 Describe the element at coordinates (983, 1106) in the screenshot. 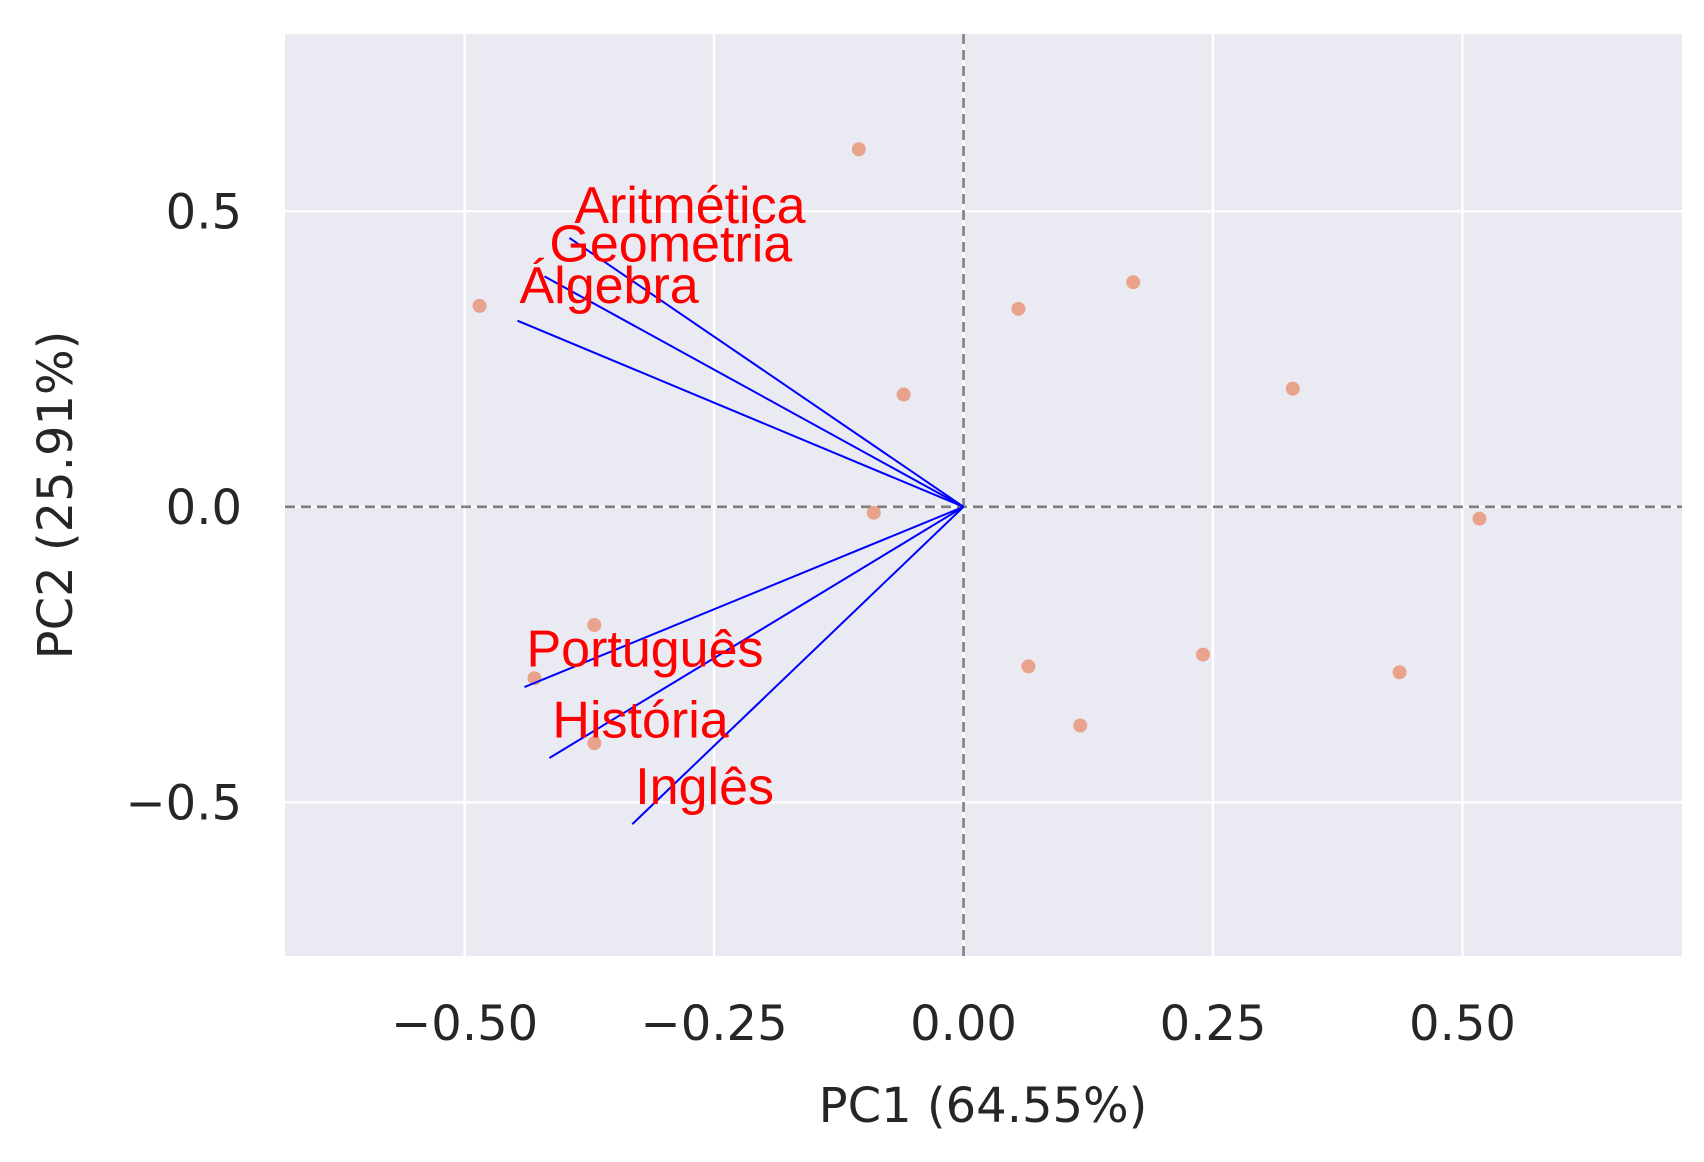

I see `x-axis-label: PC1 (64.55%)` at that location.